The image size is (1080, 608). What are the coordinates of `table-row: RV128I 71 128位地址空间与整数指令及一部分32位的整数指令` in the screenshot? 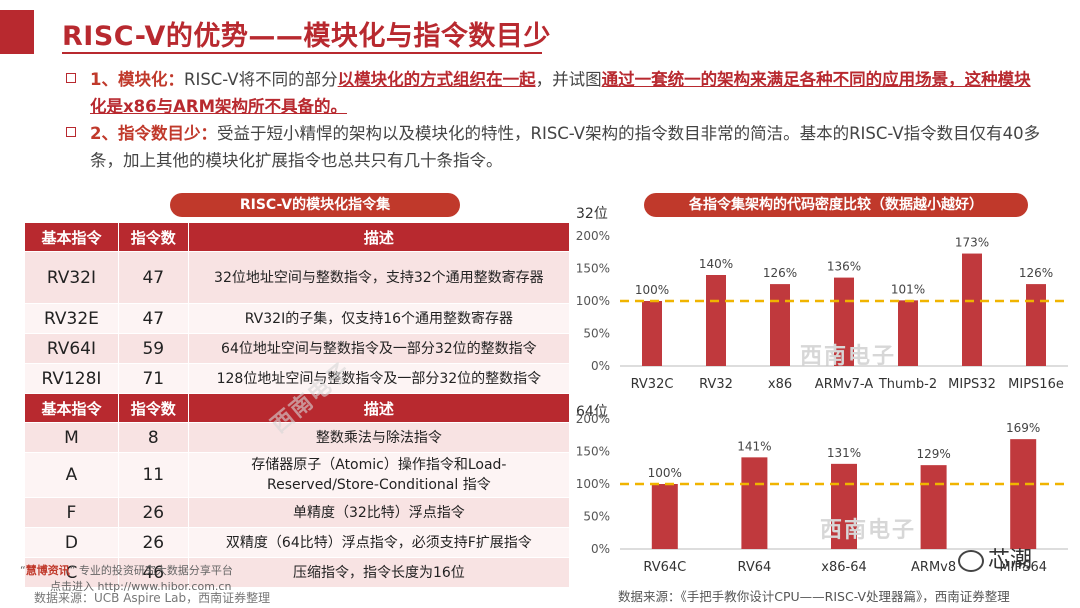 It's located at (297, 378).